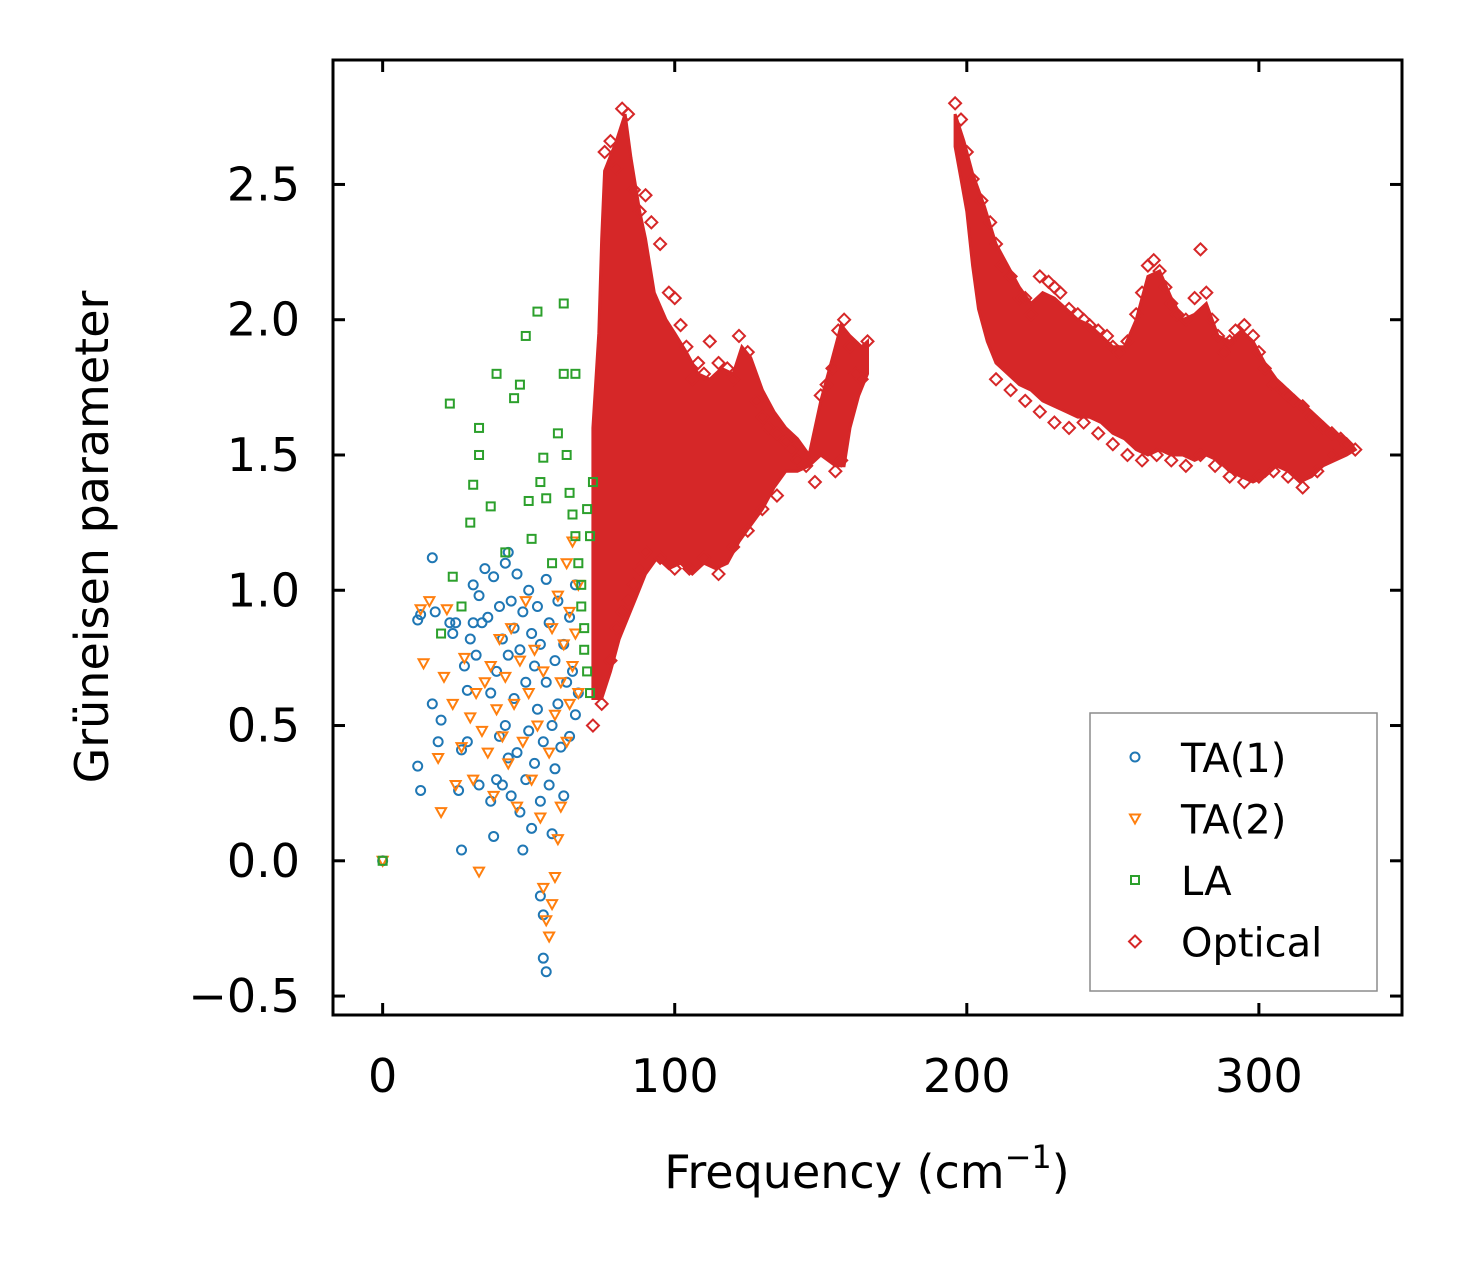  I want to click on legend-label-optical: Optical, so click(1251, 944).